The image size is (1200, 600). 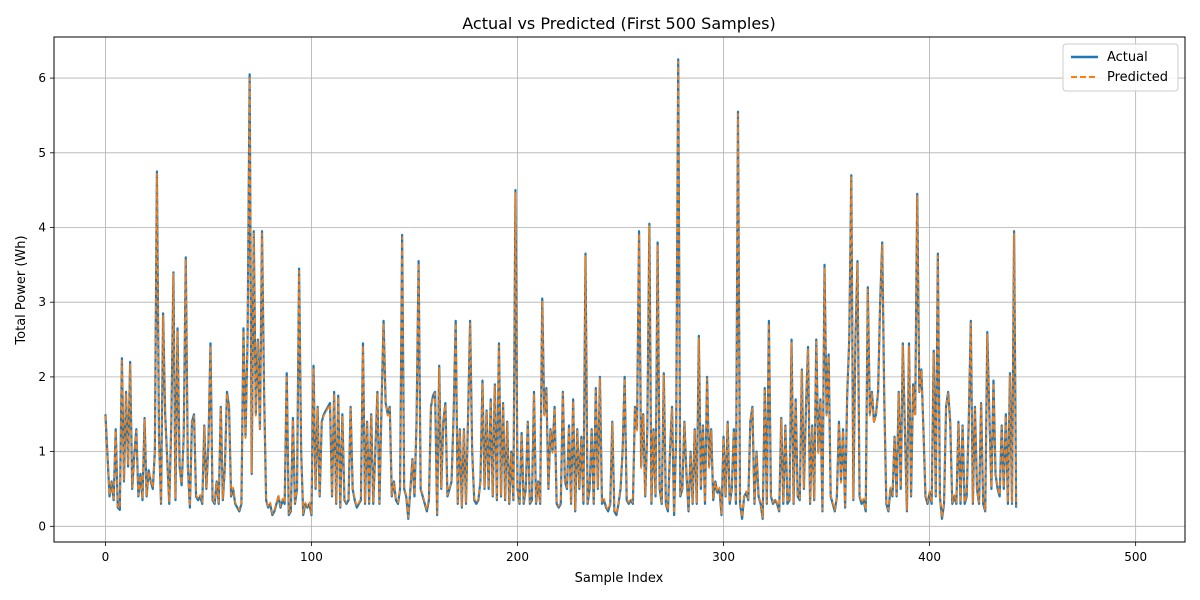 I want to click on y-tick-label: 6, so click(x=42, y=78).